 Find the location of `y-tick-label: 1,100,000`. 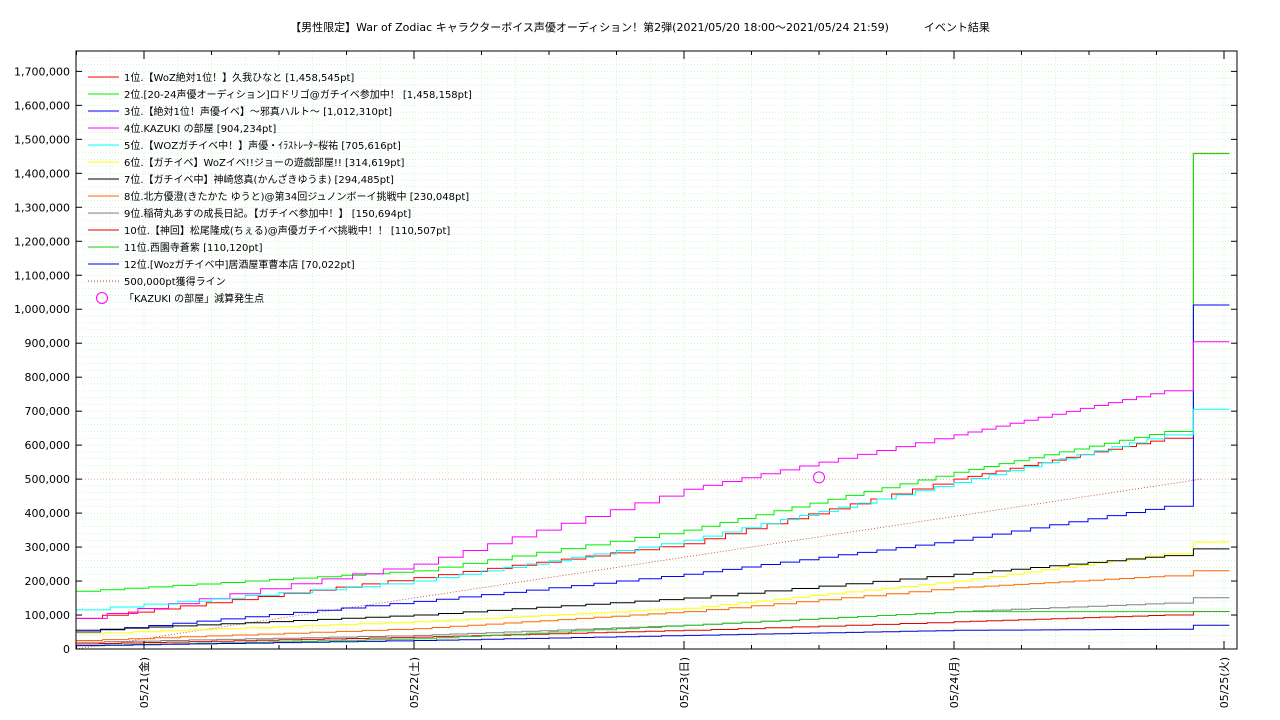

y-tick-label: 1,100,000 is located at coordinates (42, 275).